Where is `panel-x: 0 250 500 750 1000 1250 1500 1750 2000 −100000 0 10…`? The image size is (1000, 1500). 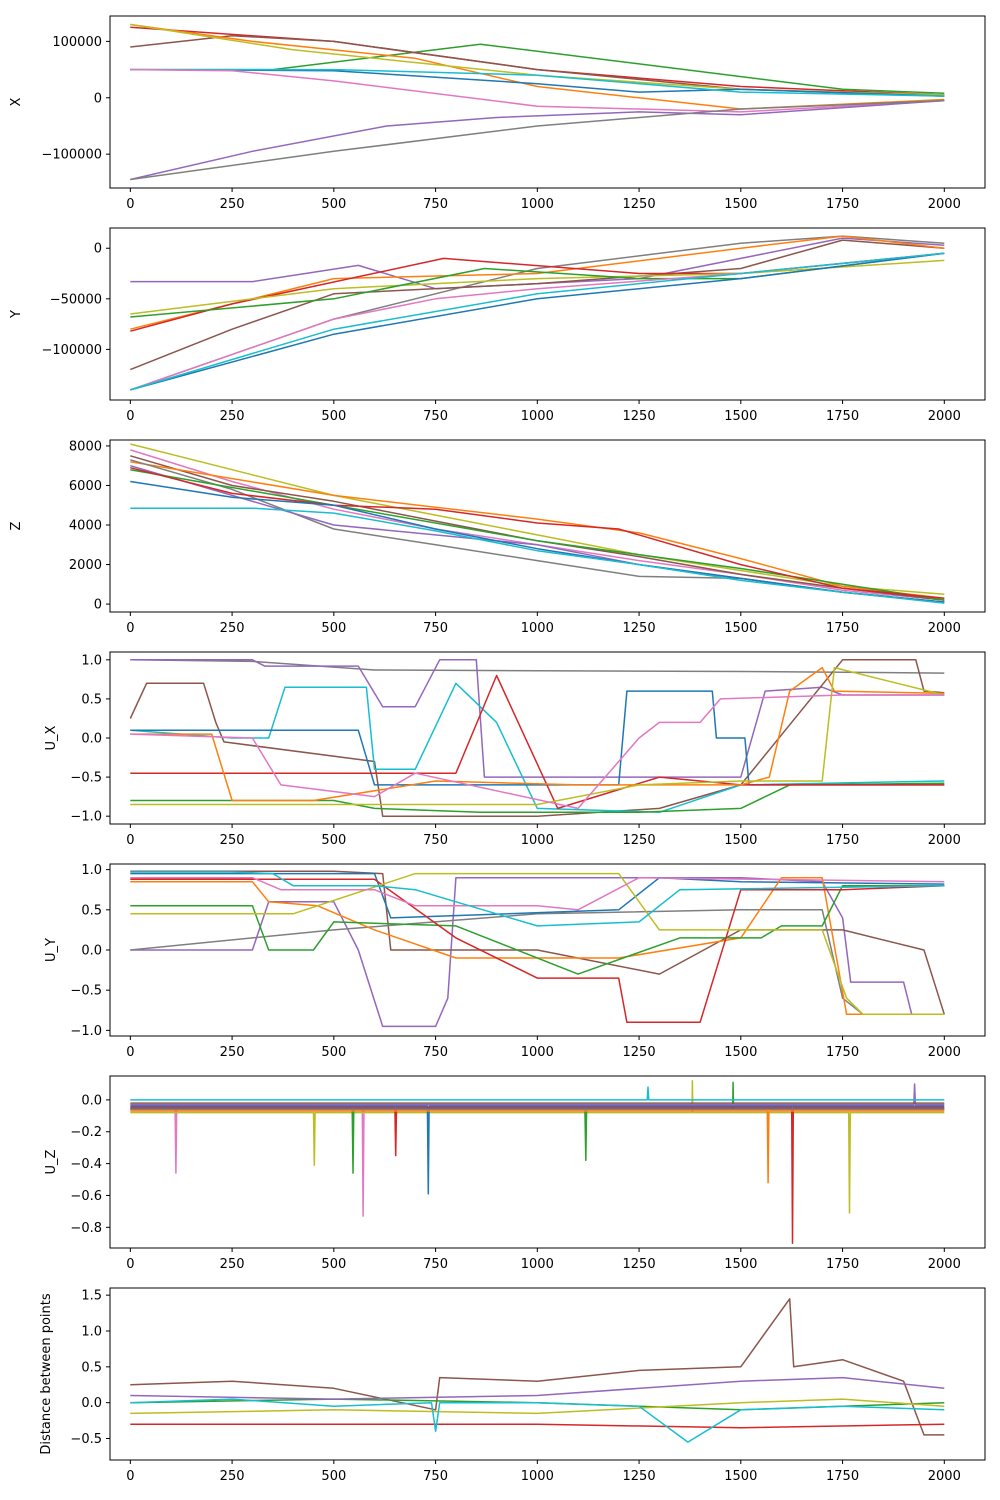
panel-x: 0 250 500 750 1000 1250 1500 1750 2000 −100000 0 10… is located at coordinates (497, 113).